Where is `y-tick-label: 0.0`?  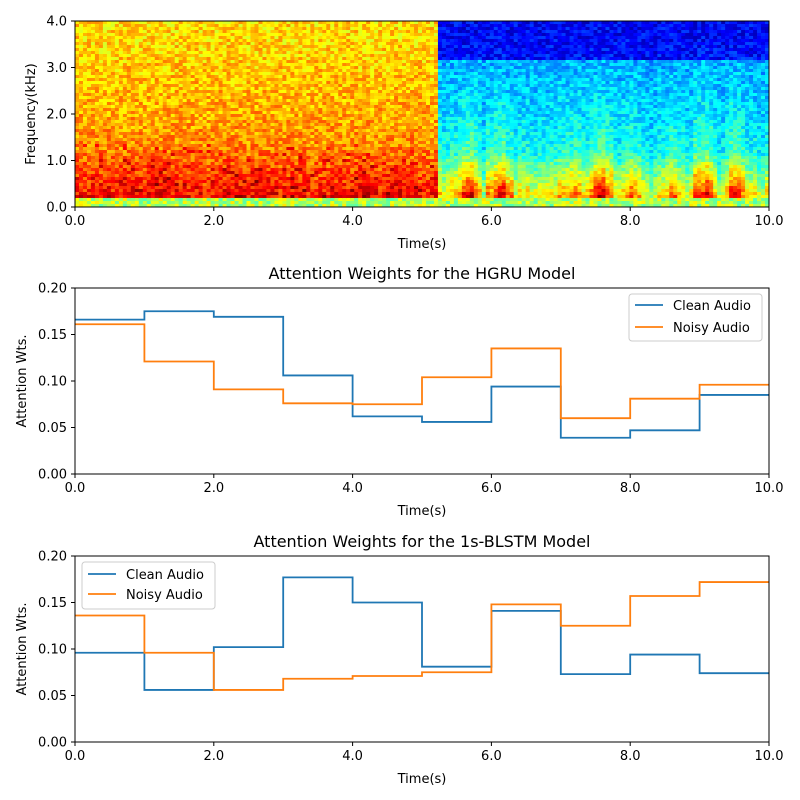 y-tick-label: 0.0 is located at coordinates (56, 208).